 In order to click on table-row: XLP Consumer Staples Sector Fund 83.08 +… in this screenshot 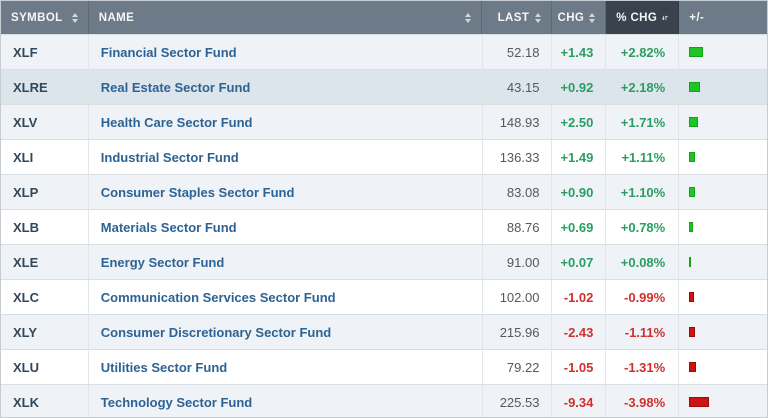, I will do `click(384, 191)`.